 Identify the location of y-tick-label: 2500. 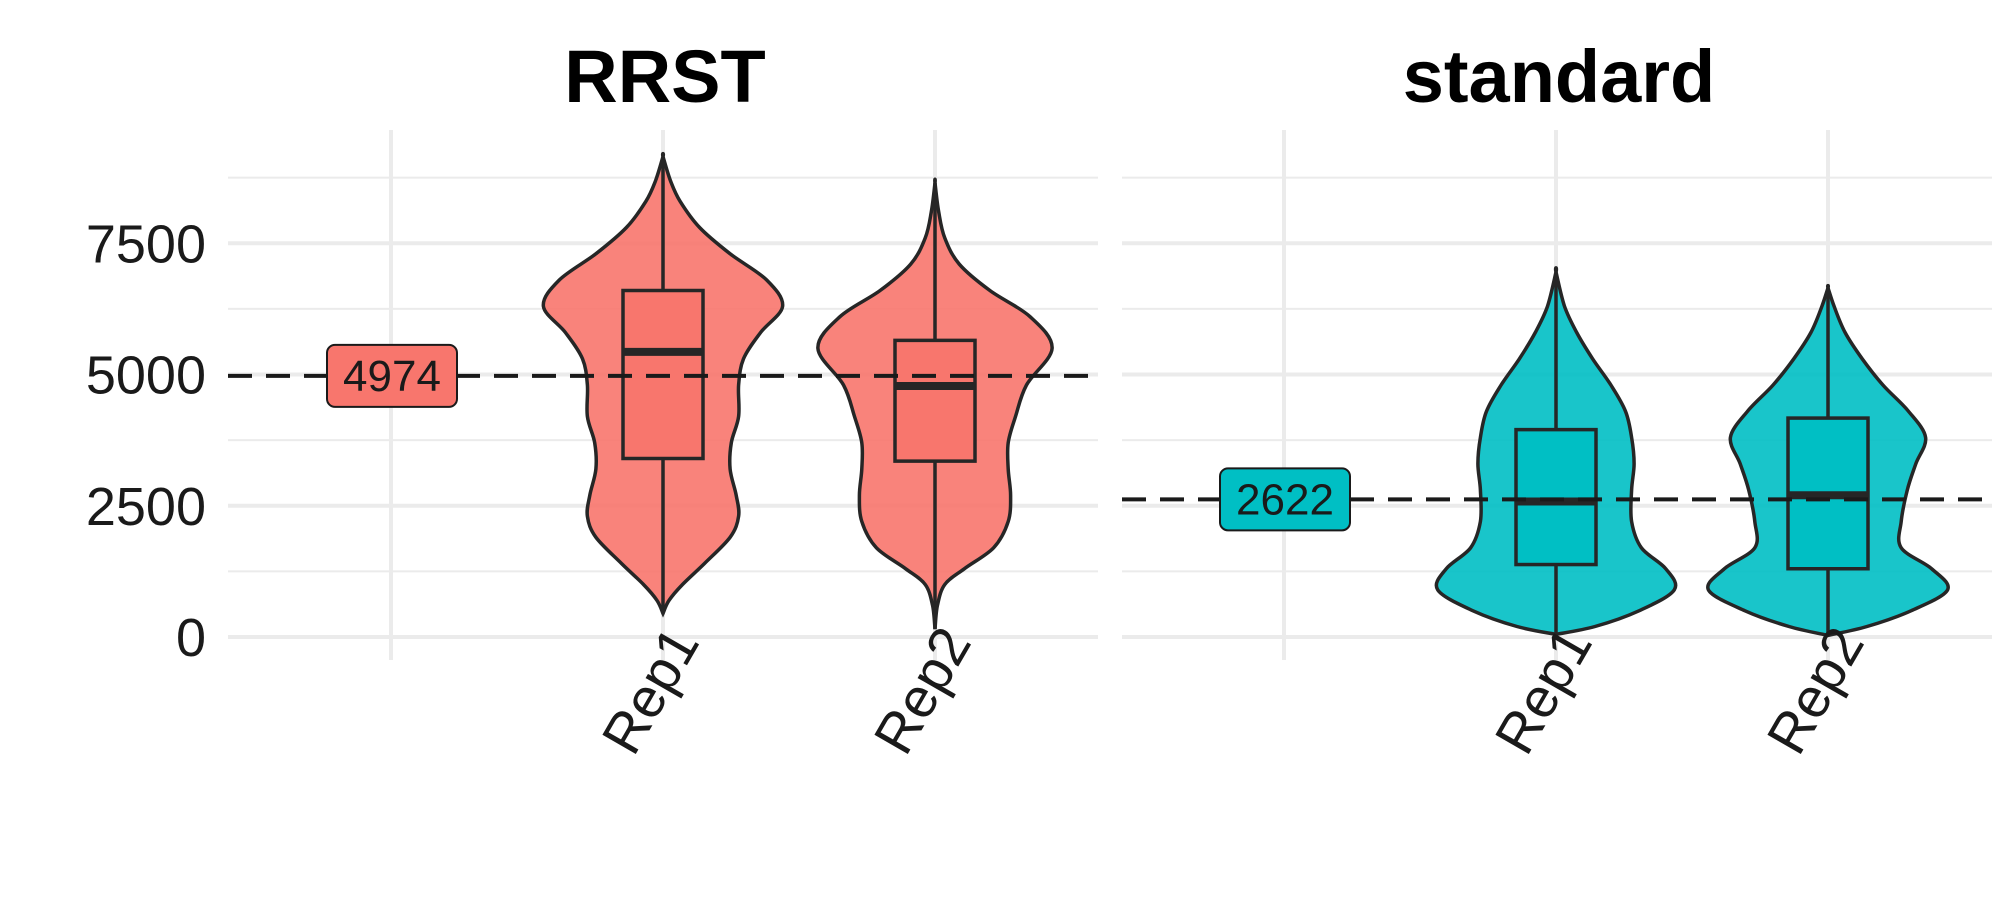
(146, 507).